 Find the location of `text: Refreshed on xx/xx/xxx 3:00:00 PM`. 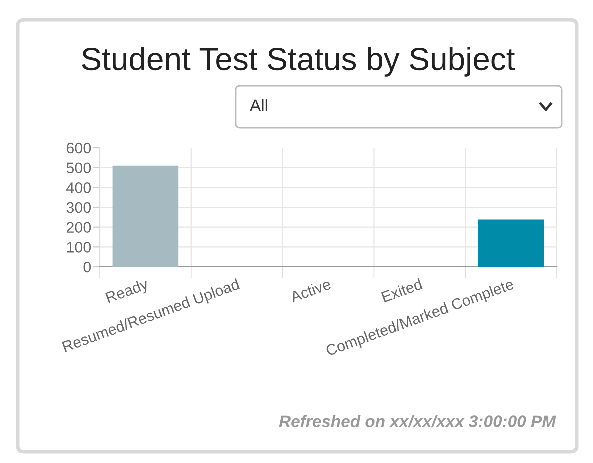

text: Refreshed on xx/xx/xxx 3:00:00 PM is located at coordinates (417, 421).